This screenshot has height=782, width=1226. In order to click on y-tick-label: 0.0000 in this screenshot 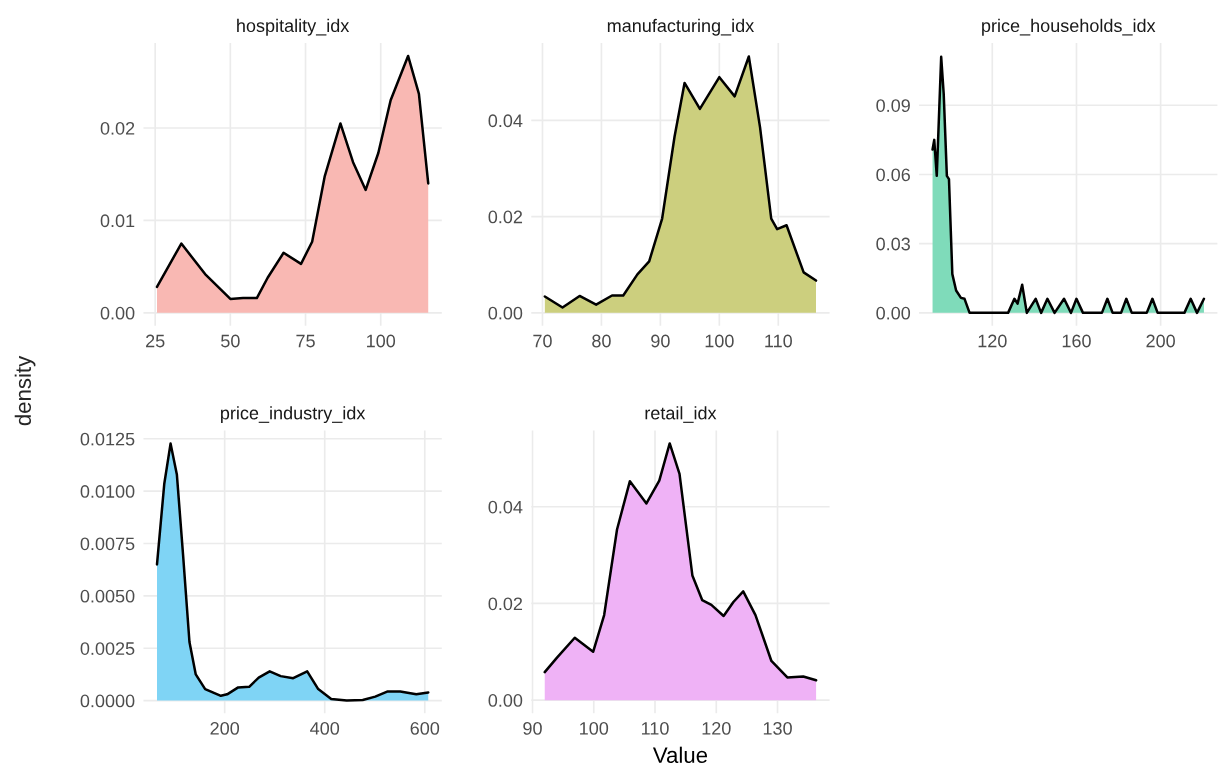, I will do `click(107, 701)`.